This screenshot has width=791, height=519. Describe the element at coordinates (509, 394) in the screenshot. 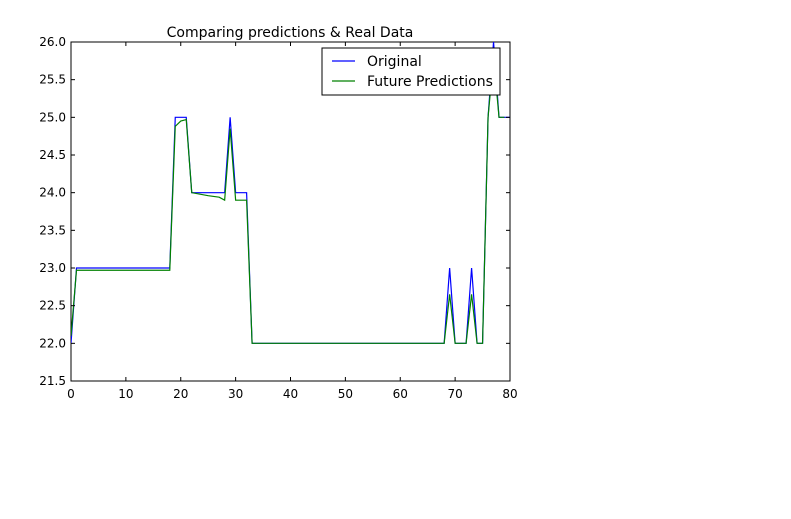

I see `x-tick-label: 80` at that location.